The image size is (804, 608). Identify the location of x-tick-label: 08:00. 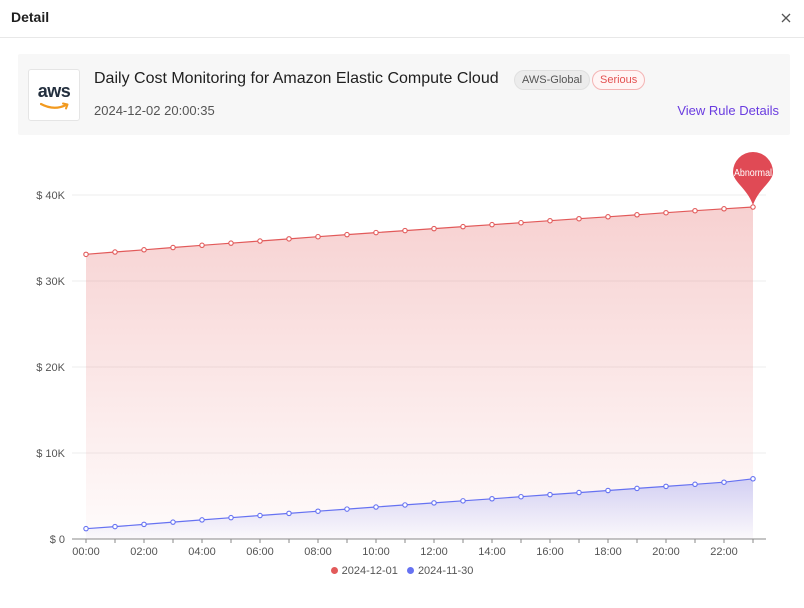
(318, 552).